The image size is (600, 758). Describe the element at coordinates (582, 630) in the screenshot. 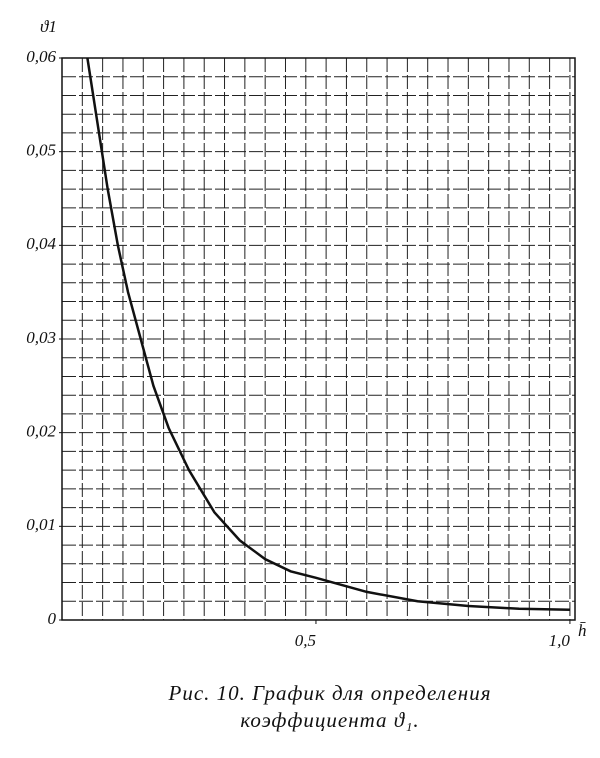

I see `x-axis-label: h̄` at that location.